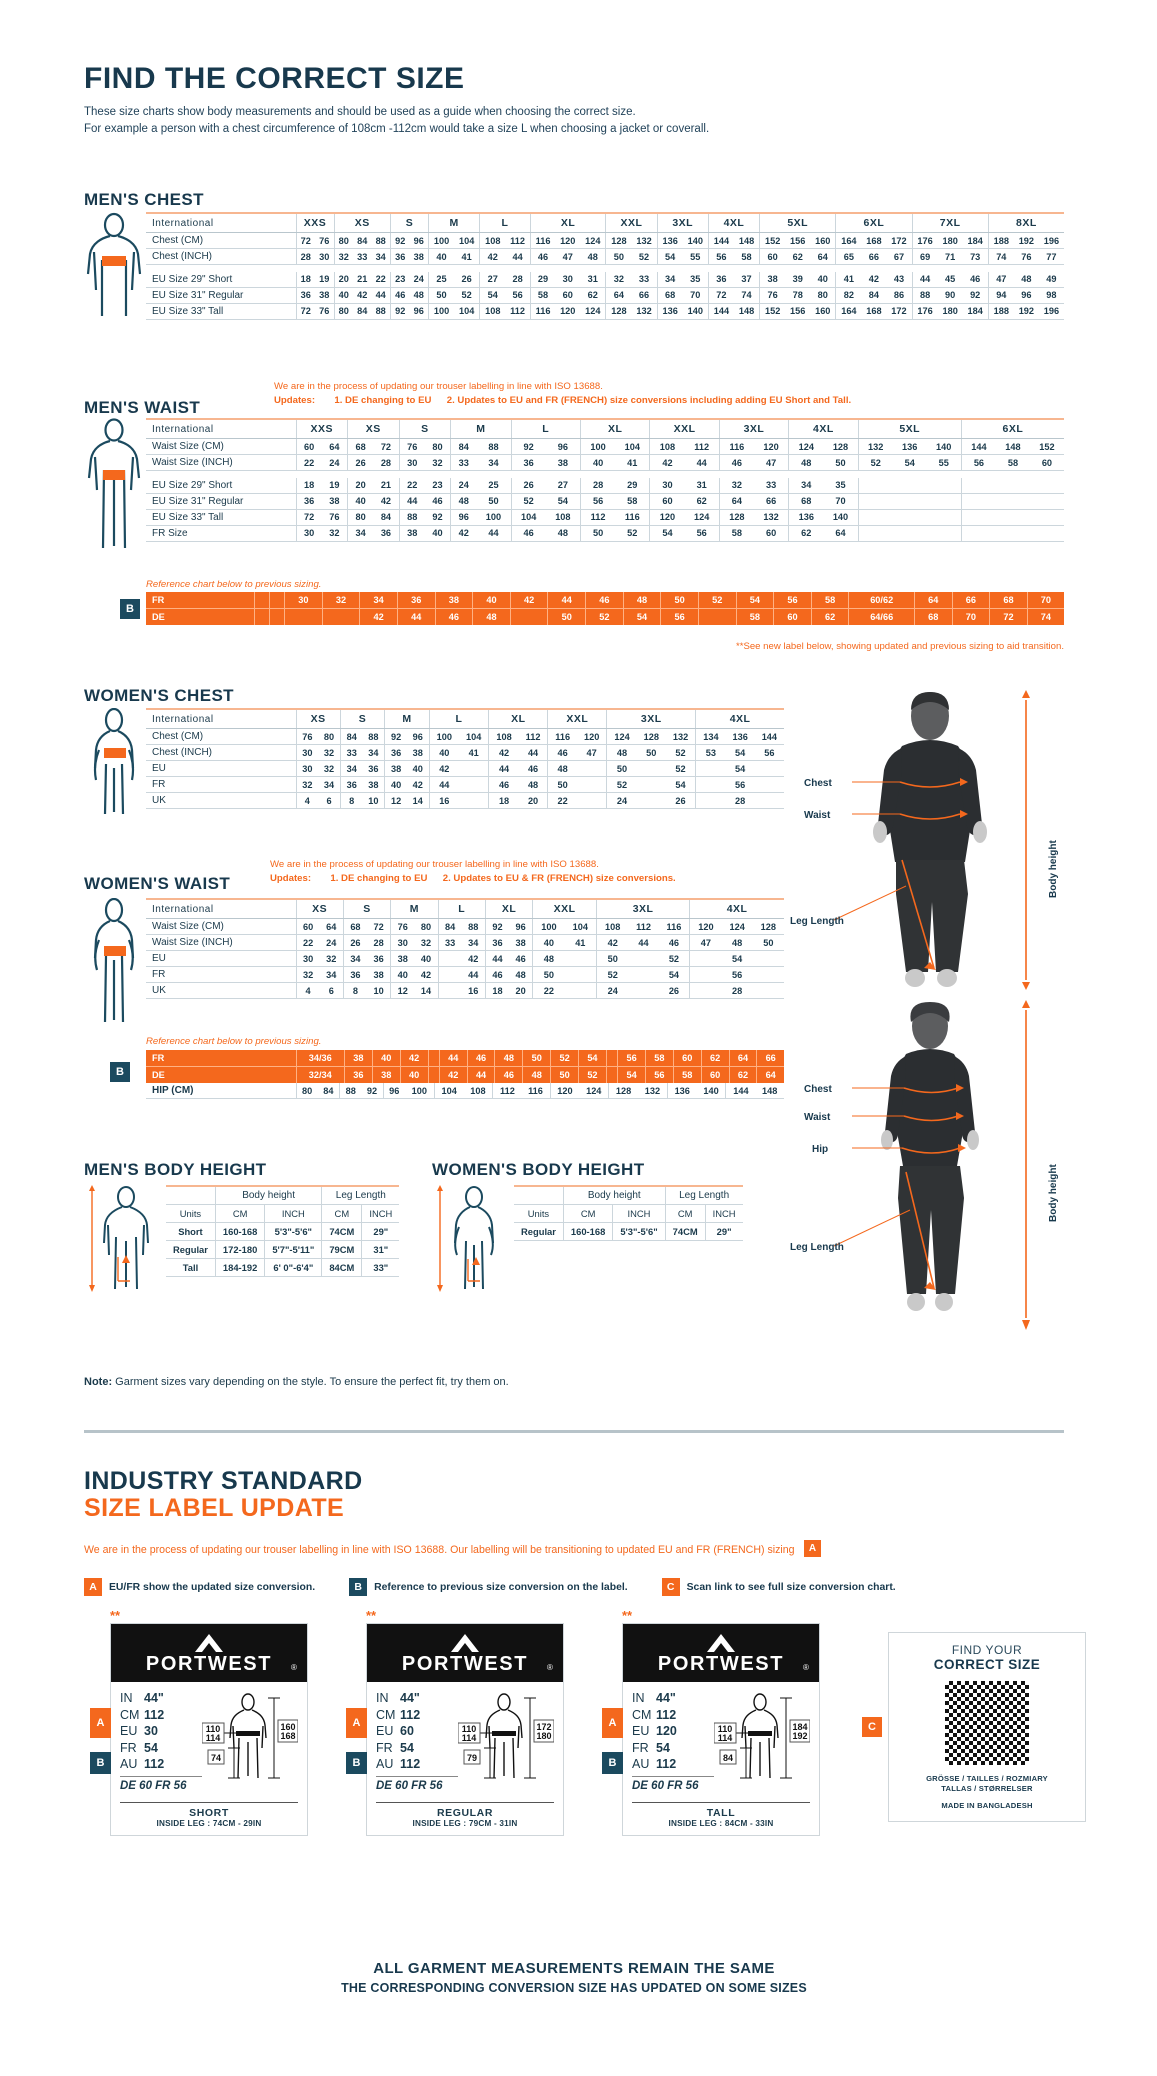  I want to click on size-cell: 96, so click(419, 240).